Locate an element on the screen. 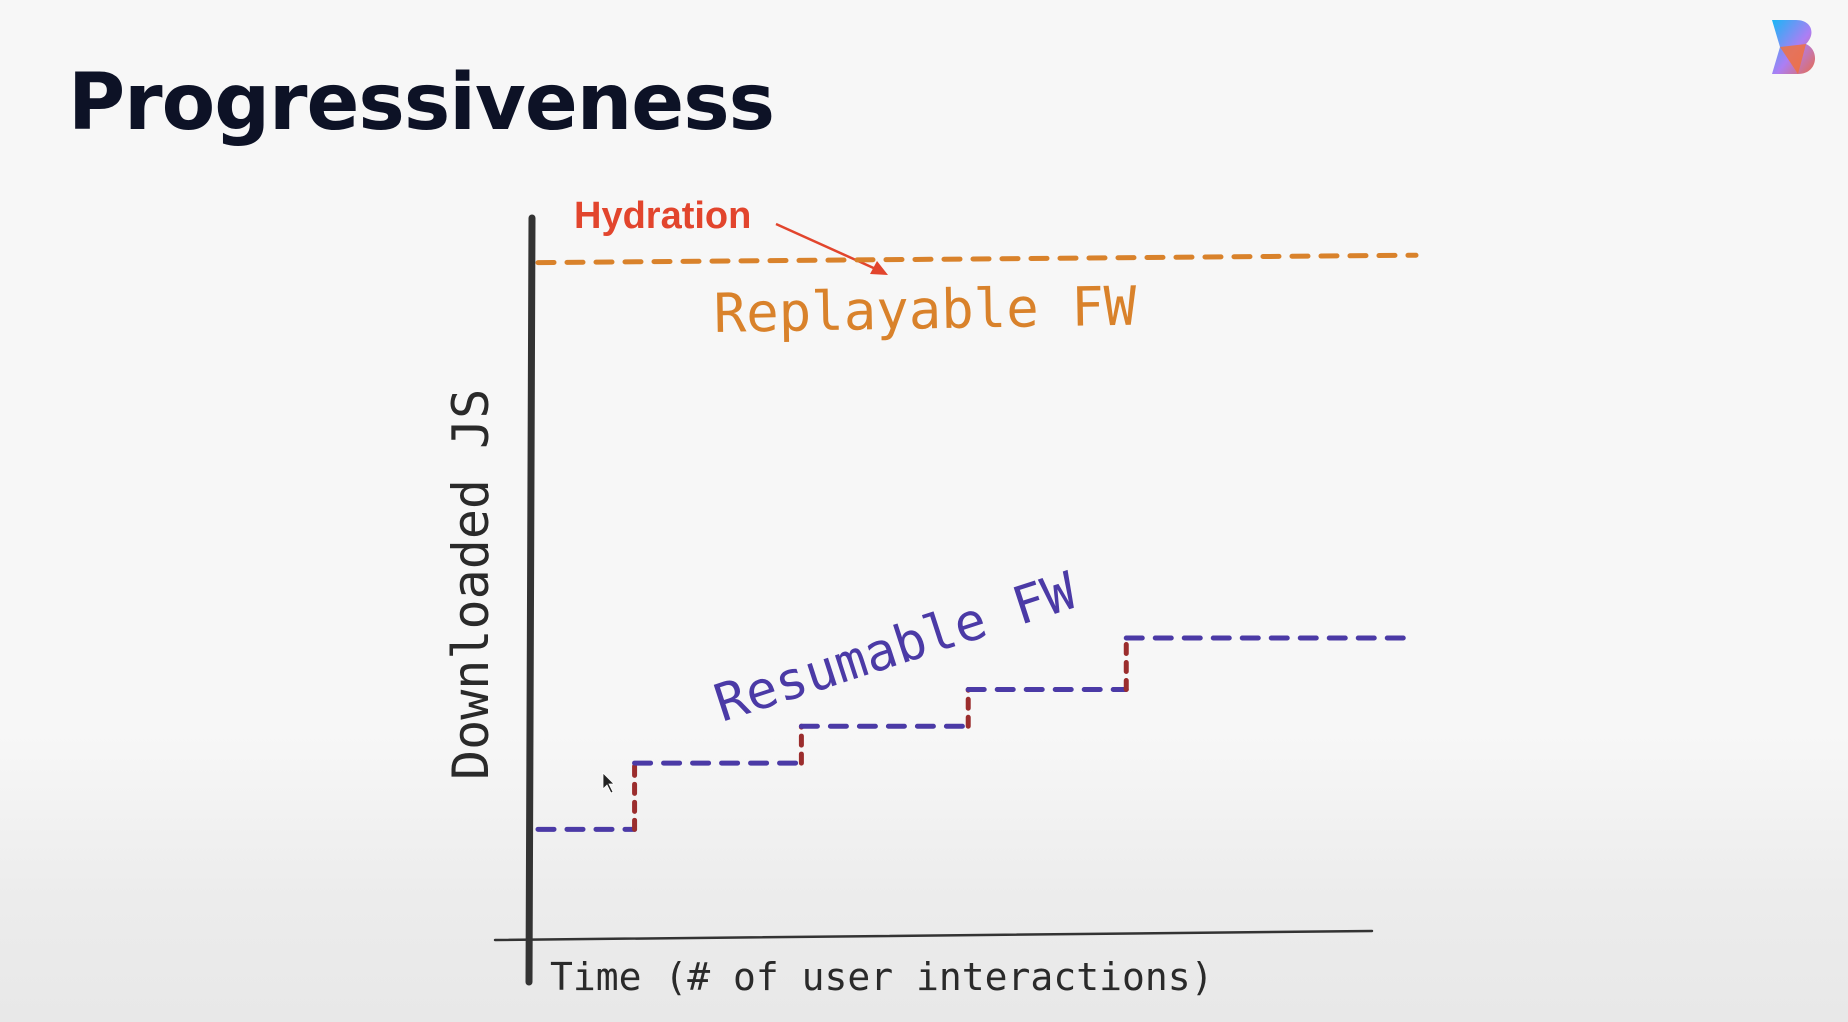 The height and width of the screenshot is (1022, 1848). page-title: Progressiveness is located at coordinates (421, 103).